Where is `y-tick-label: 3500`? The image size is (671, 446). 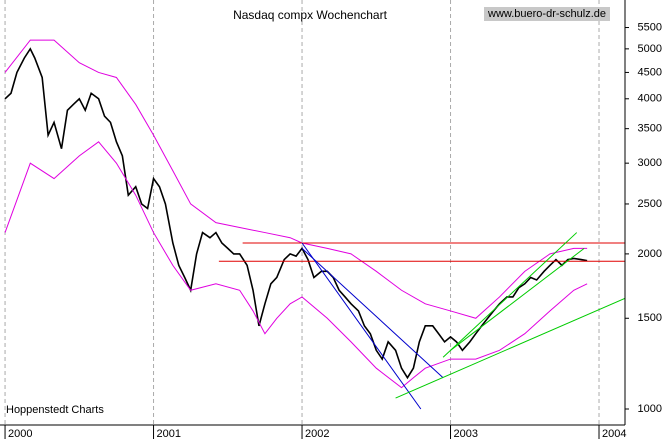
y-tick-label: 3500 is located at coordinates (650, 129).